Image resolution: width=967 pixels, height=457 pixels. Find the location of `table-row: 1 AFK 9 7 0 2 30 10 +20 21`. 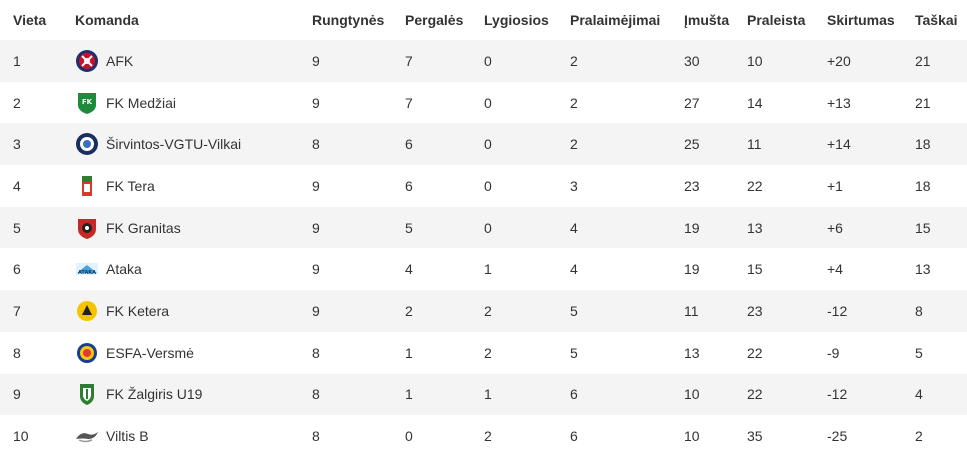

table-row: 1 AFK 9 7 0 2 30 10 +20 21 is located at coordinates (483, 61).